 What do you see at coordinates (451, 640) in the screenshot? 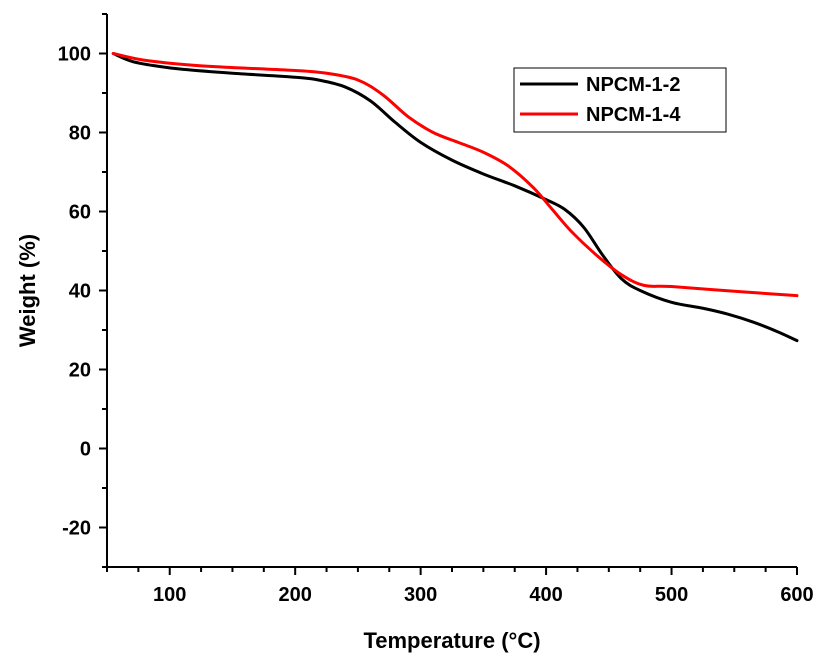
I see `x-axis-title: Temperature (°C)` at bounding box center [451, 640].